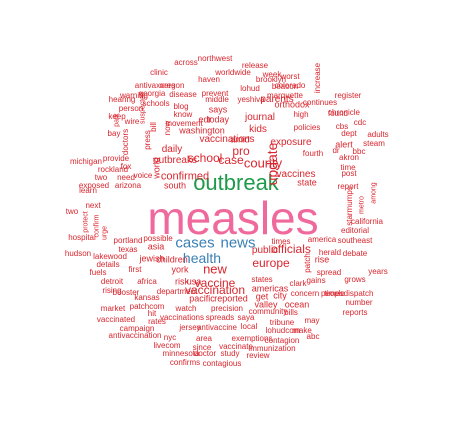 The height and width of the screenshot is (426, 462). What do you see at coordinates (126, 177) in the screenshot?
I see `word-need: need` at bounding box center [126, 177].